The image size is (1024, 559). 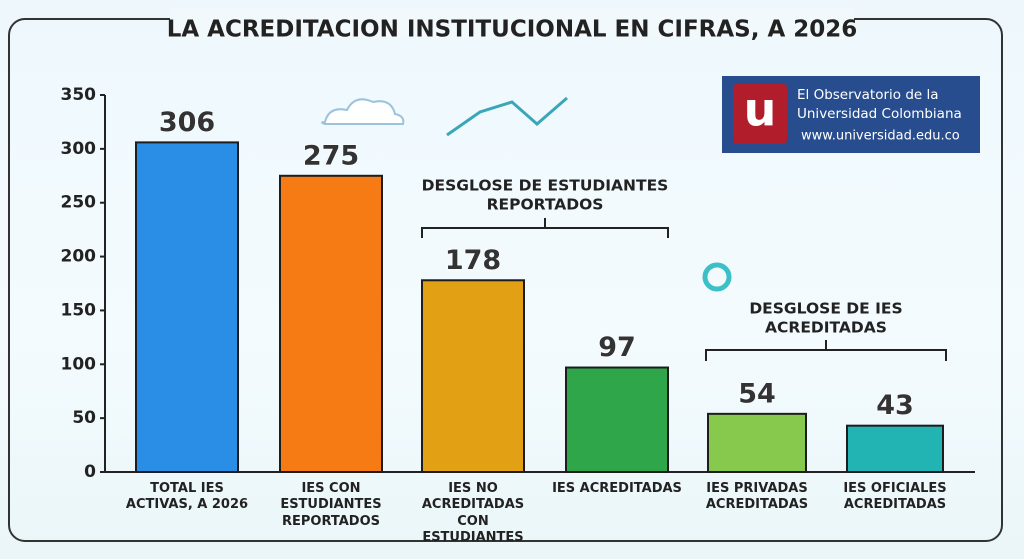 I want to click on x-tick-label: IES PRIVADAS ACREDITADAS, so click(x=757, y=497).